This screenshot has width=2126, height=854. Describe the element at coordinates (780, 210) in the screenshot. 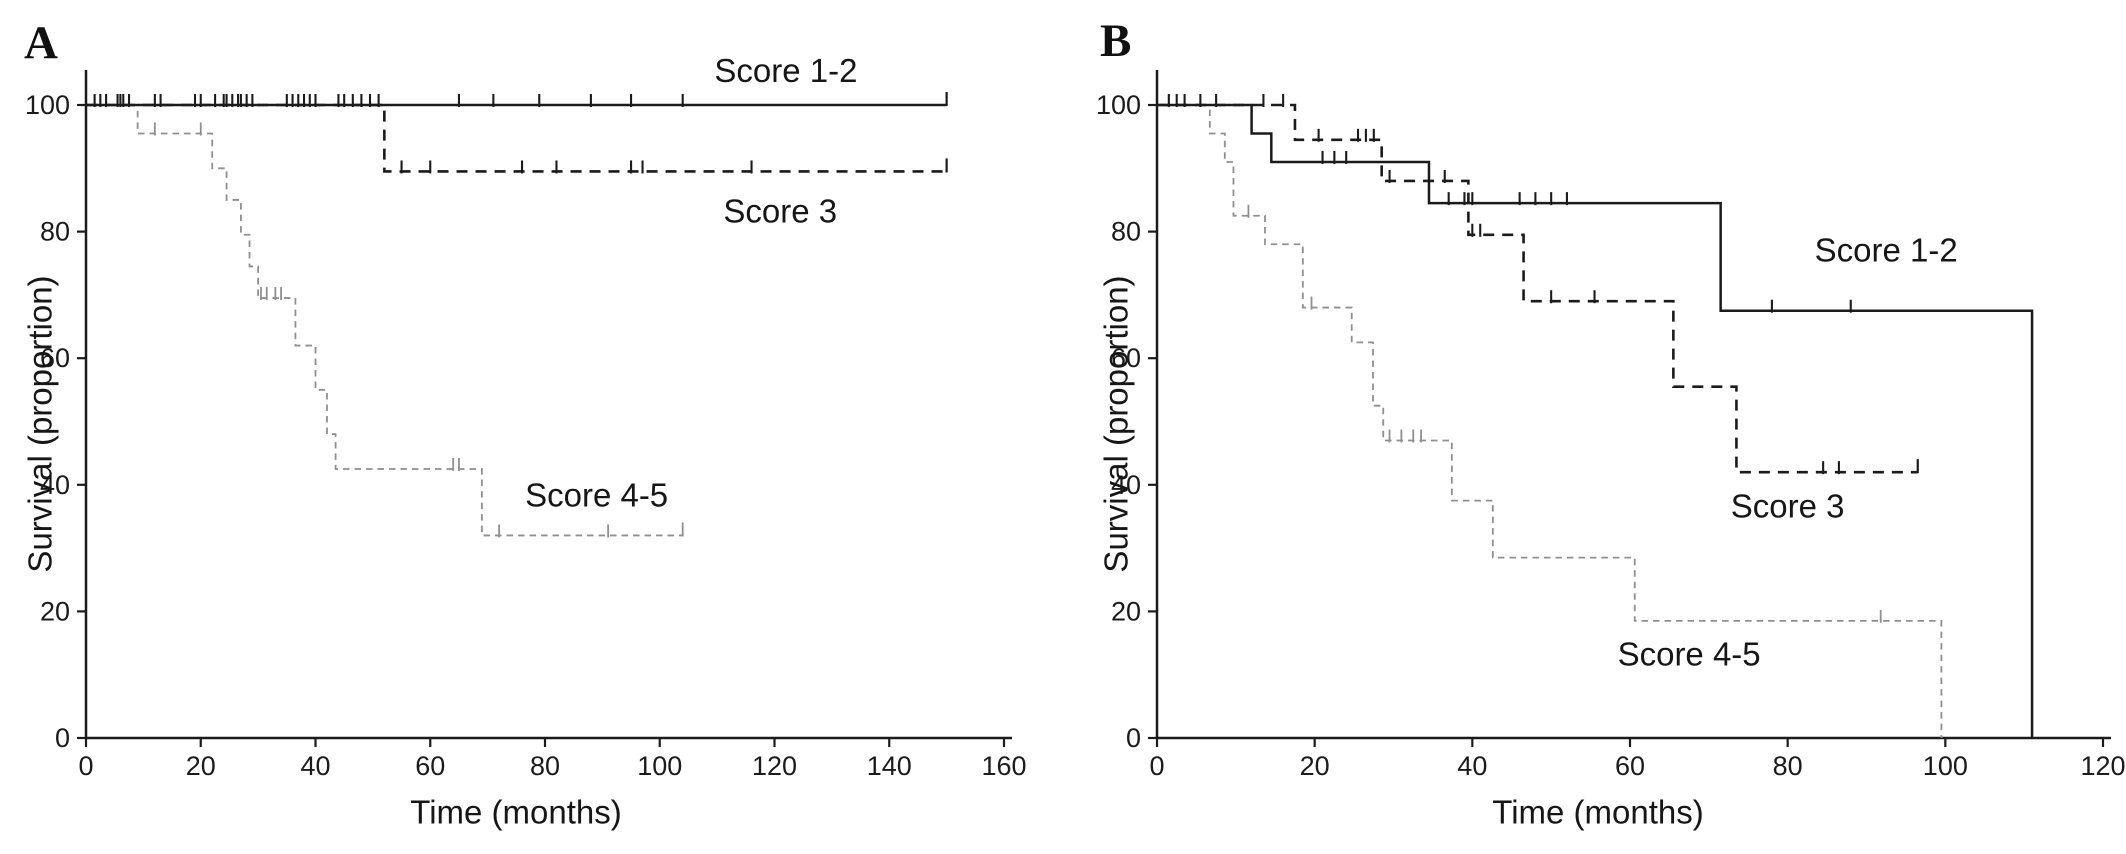

I see `panel-a-curve-label-score-3: Score 3` at that location.